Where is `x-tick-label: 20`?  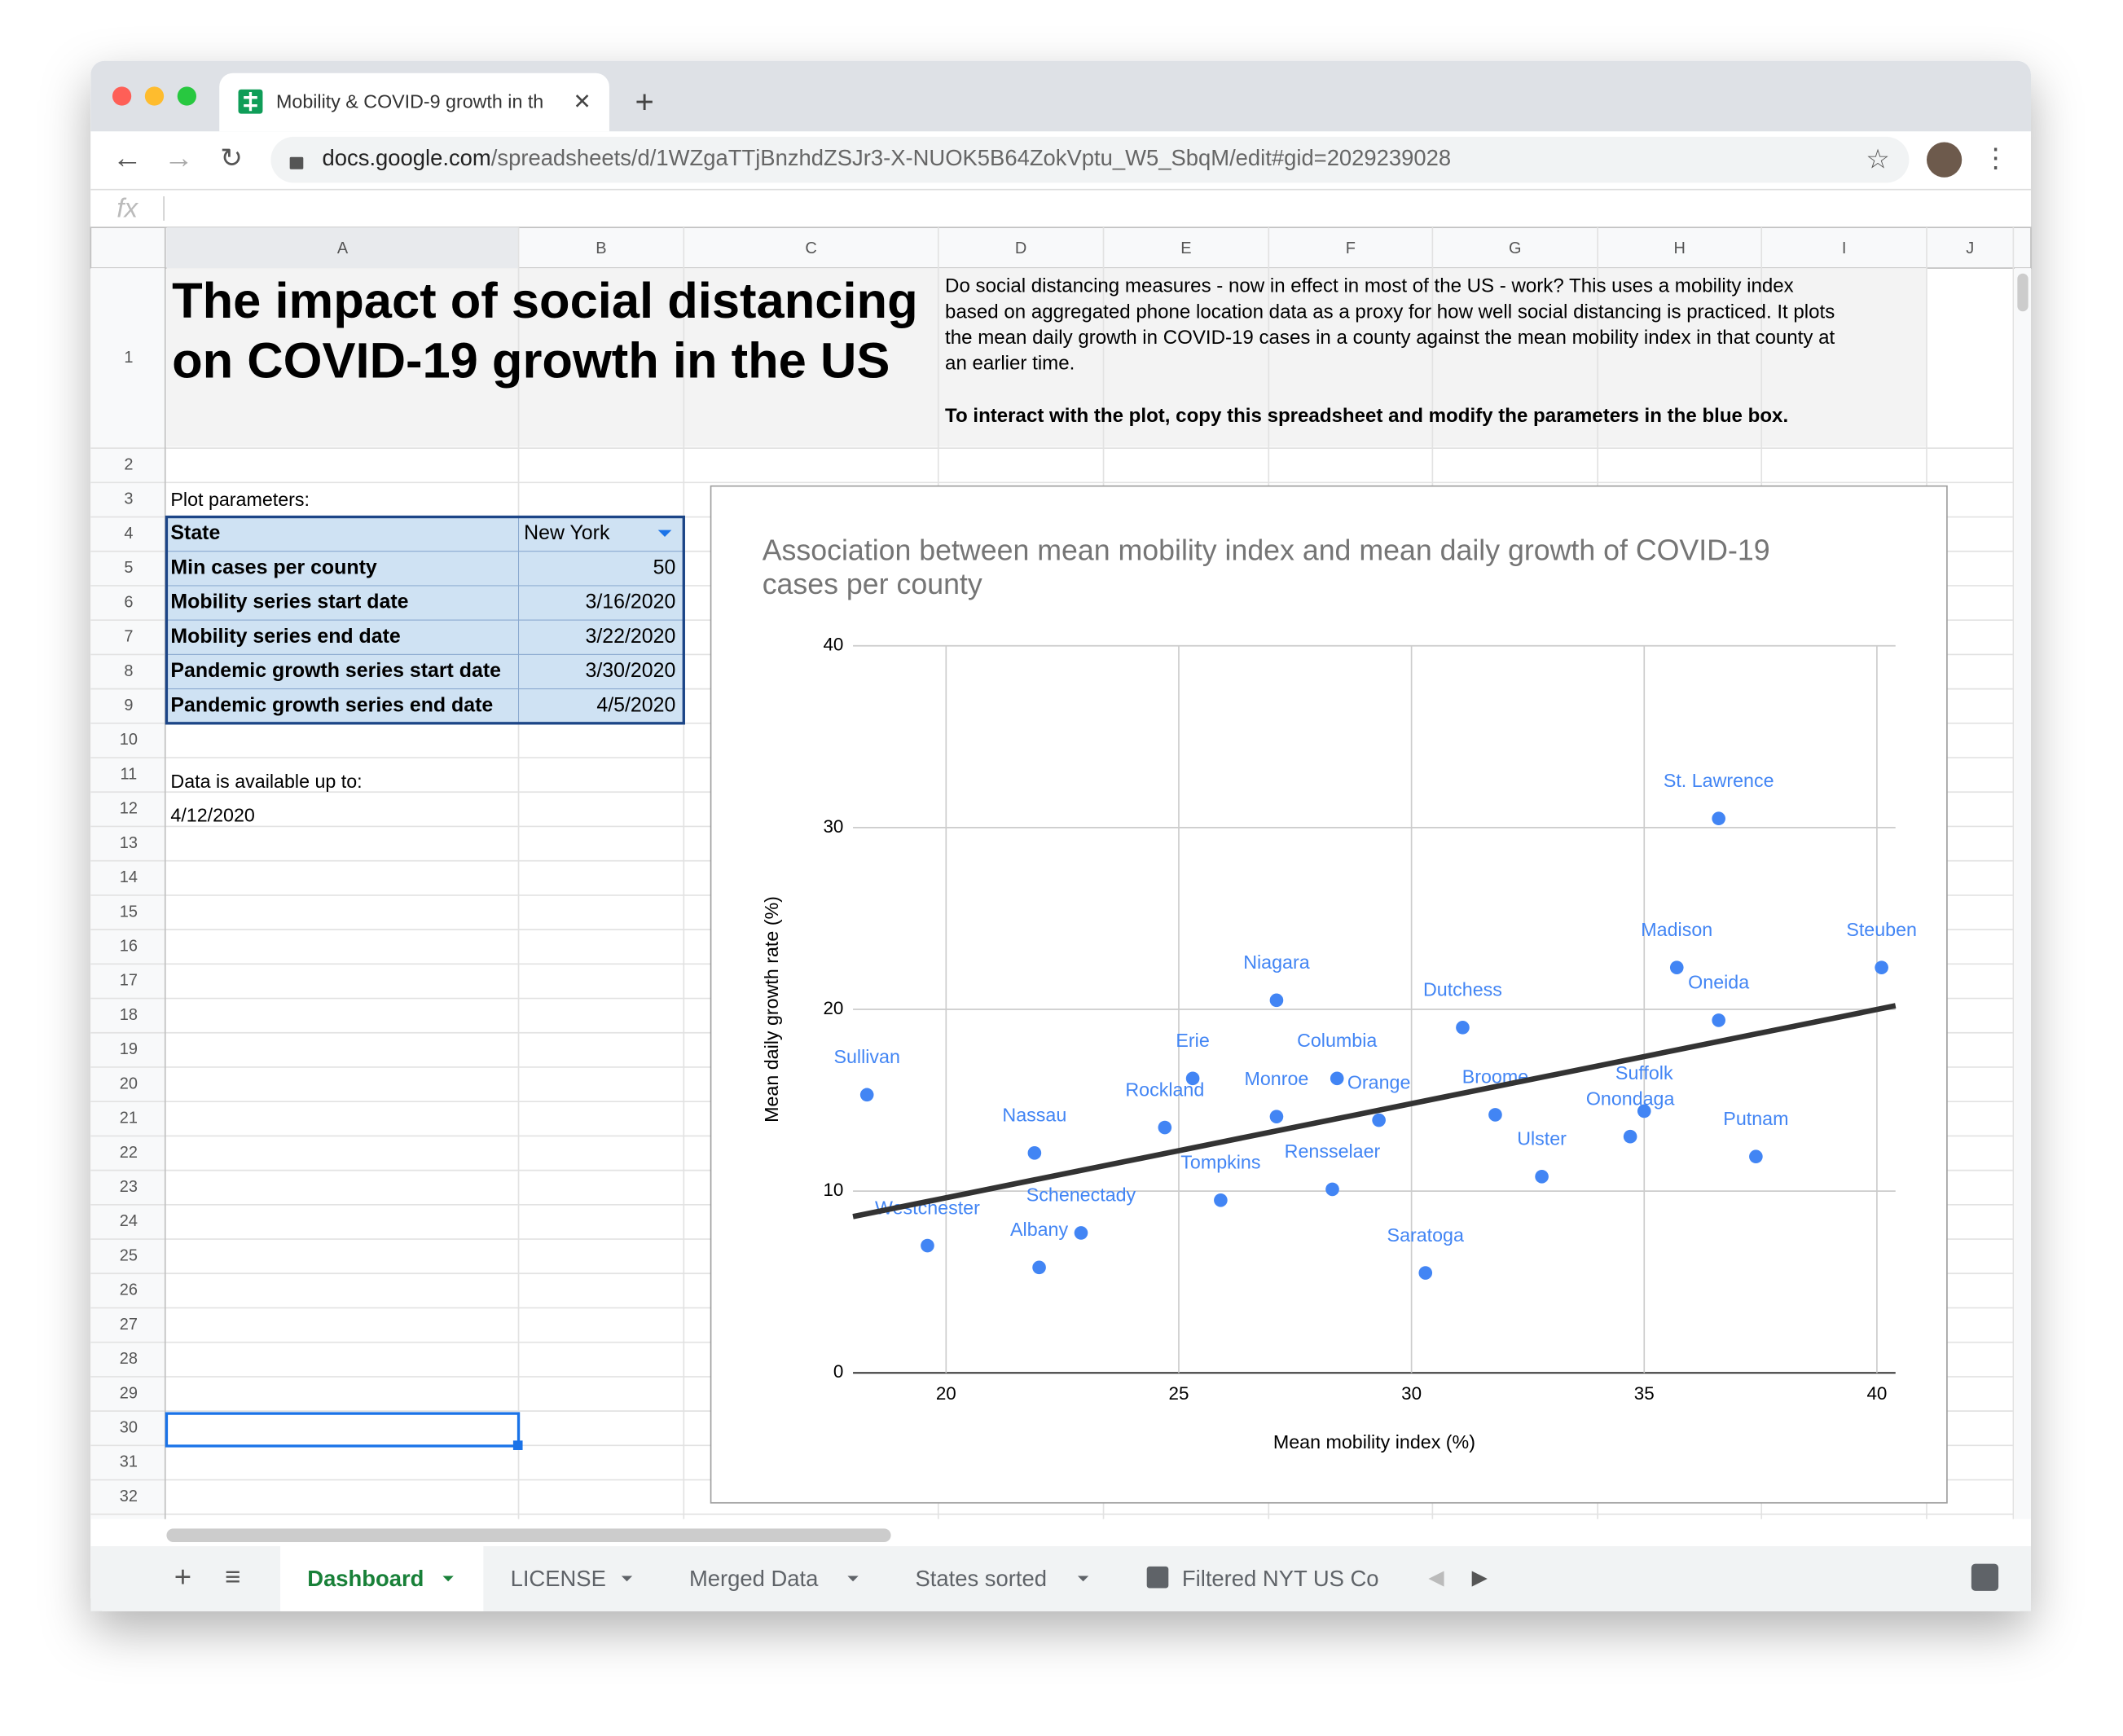 x-tick-label: 20 is located at coordinates (946, 1393).